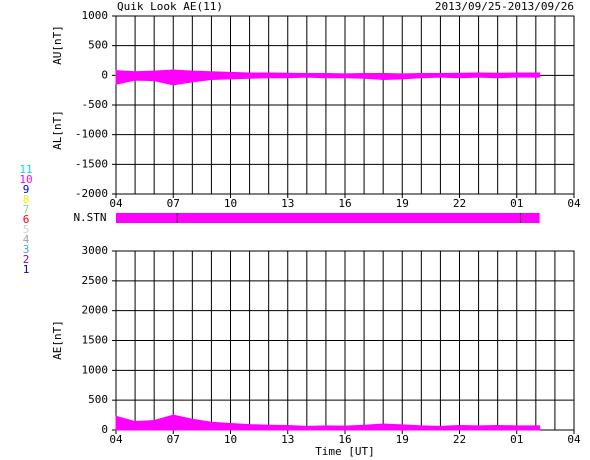 The height and width of the screenshot is (460, 590). What do you see at coordinates (95, 340) in the screenshot?
I see `y-tick-label: 1500` at bounding box center [95, 340].